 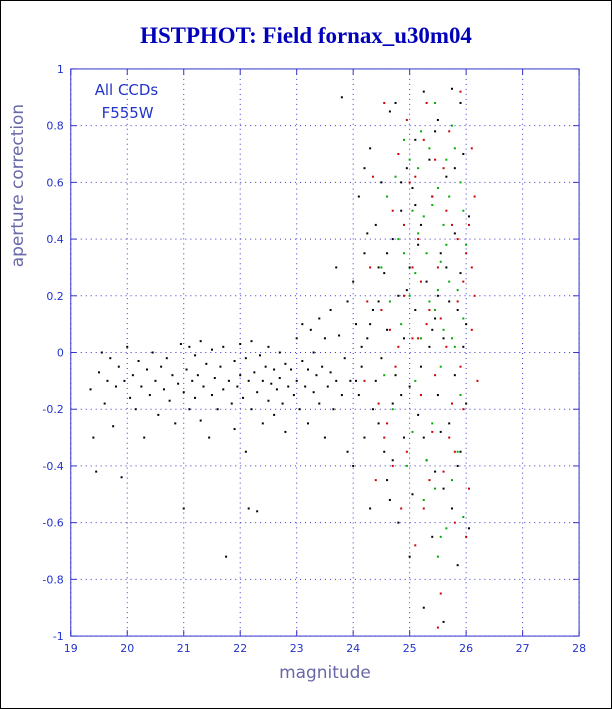 What do you see at coordinates (127, 648) in the screenshot?
I see `x-tick-label: 20` at bounding box center [127, 648].